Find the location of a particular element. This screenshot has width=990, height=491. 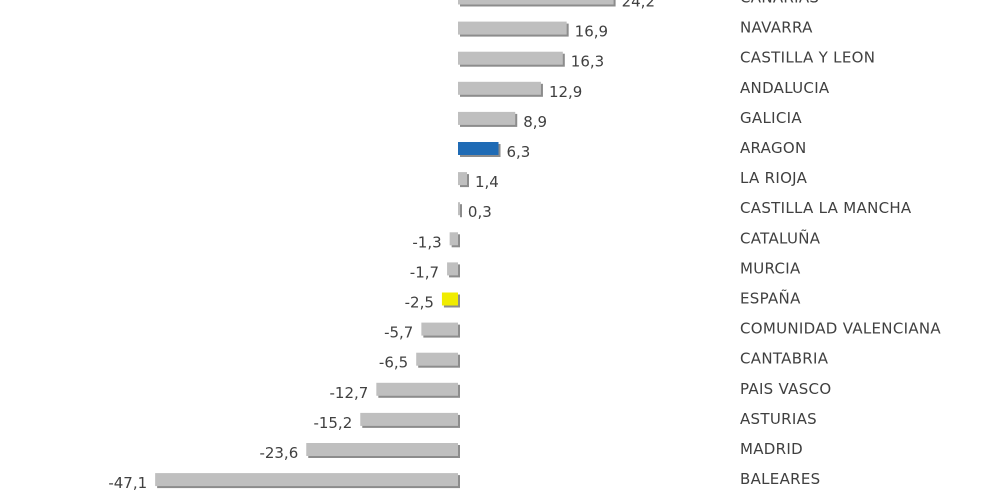

value-label: 16,3 is located at coordinates (587, 62).